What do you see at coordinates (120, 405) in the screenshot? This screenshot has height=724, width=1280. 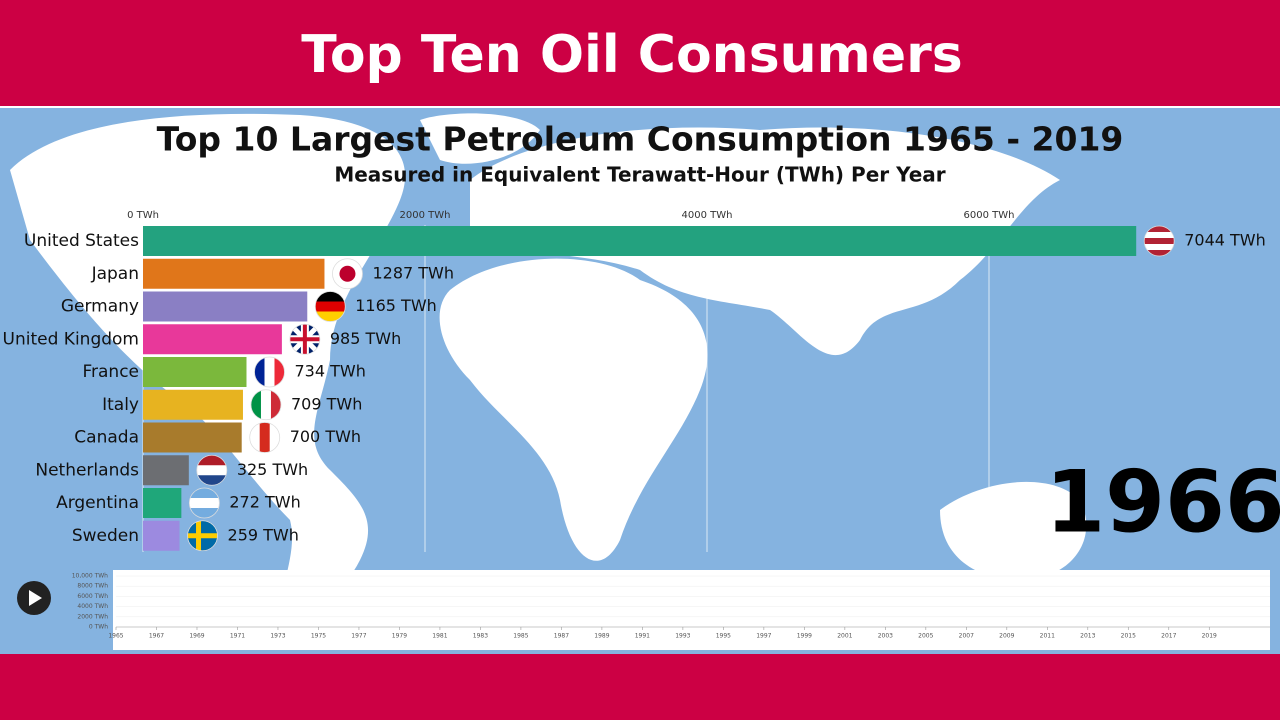 I see `category-label: Italy` at bounding box center [120, 405].